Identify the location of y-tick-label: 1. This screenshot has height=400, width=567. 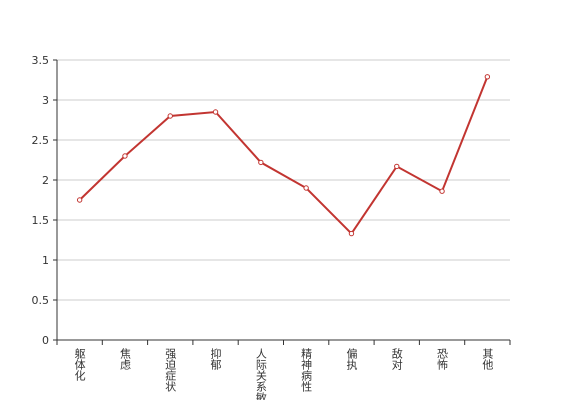
(45, 260).